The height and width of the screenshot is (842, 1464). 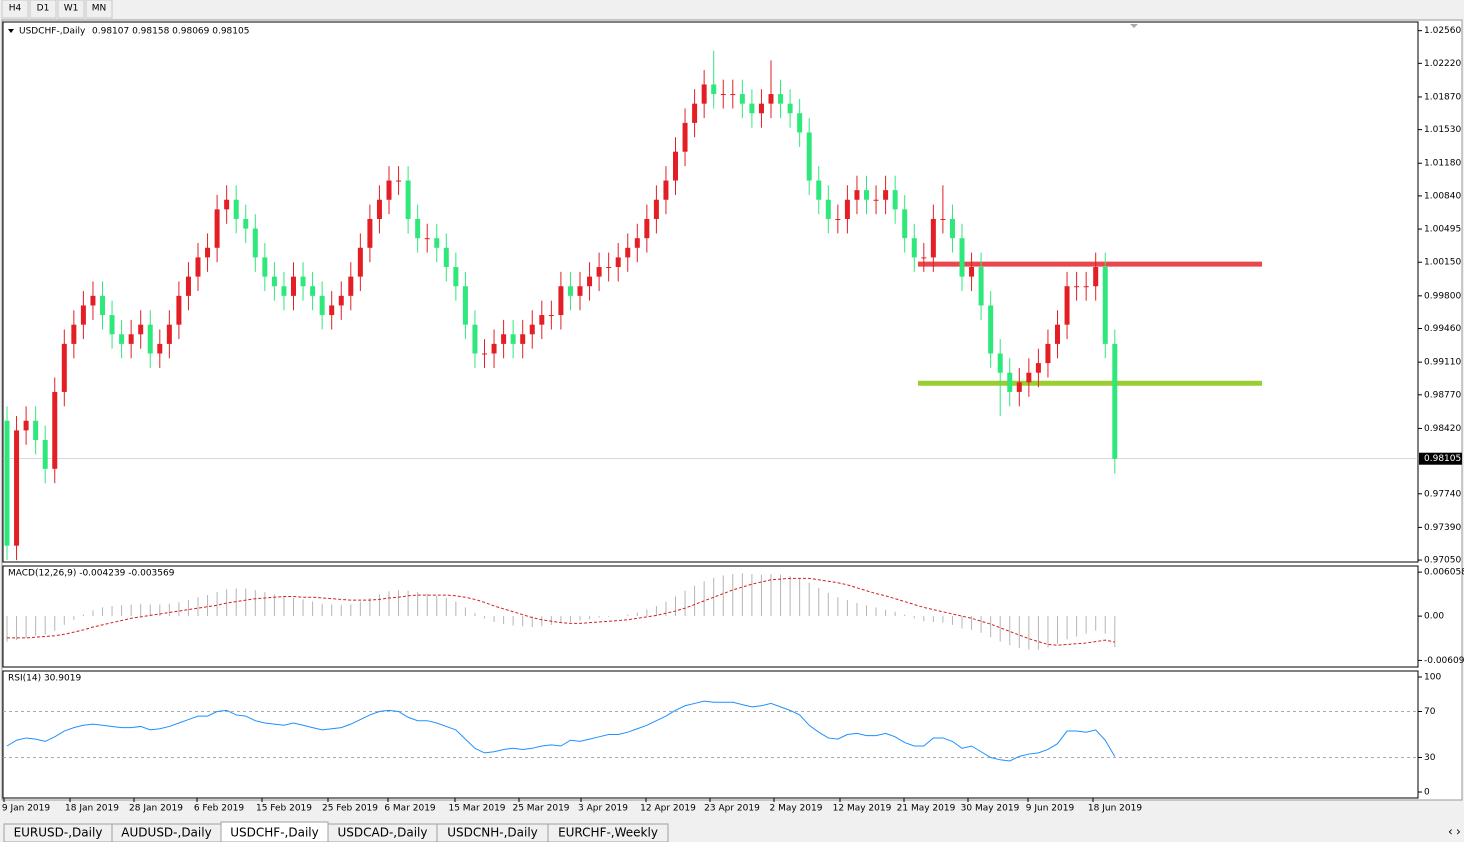 What do you see at coordinates (862, 809) in the screenshot?
I see `x-tick-label: 12 May 2019` at bounding box center [862, 809].